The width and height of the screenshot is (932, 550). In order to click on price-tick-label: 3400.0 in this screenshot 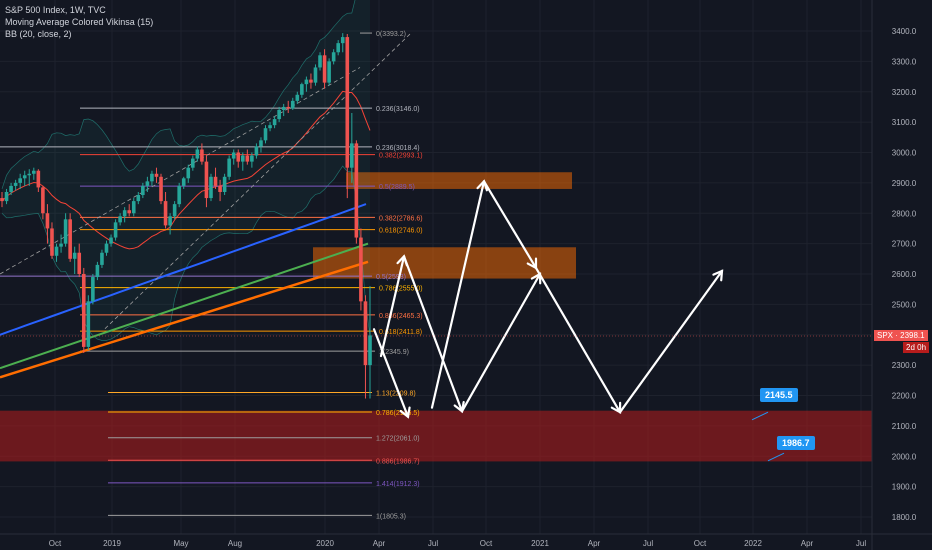, I will do `click(904, 31)`.